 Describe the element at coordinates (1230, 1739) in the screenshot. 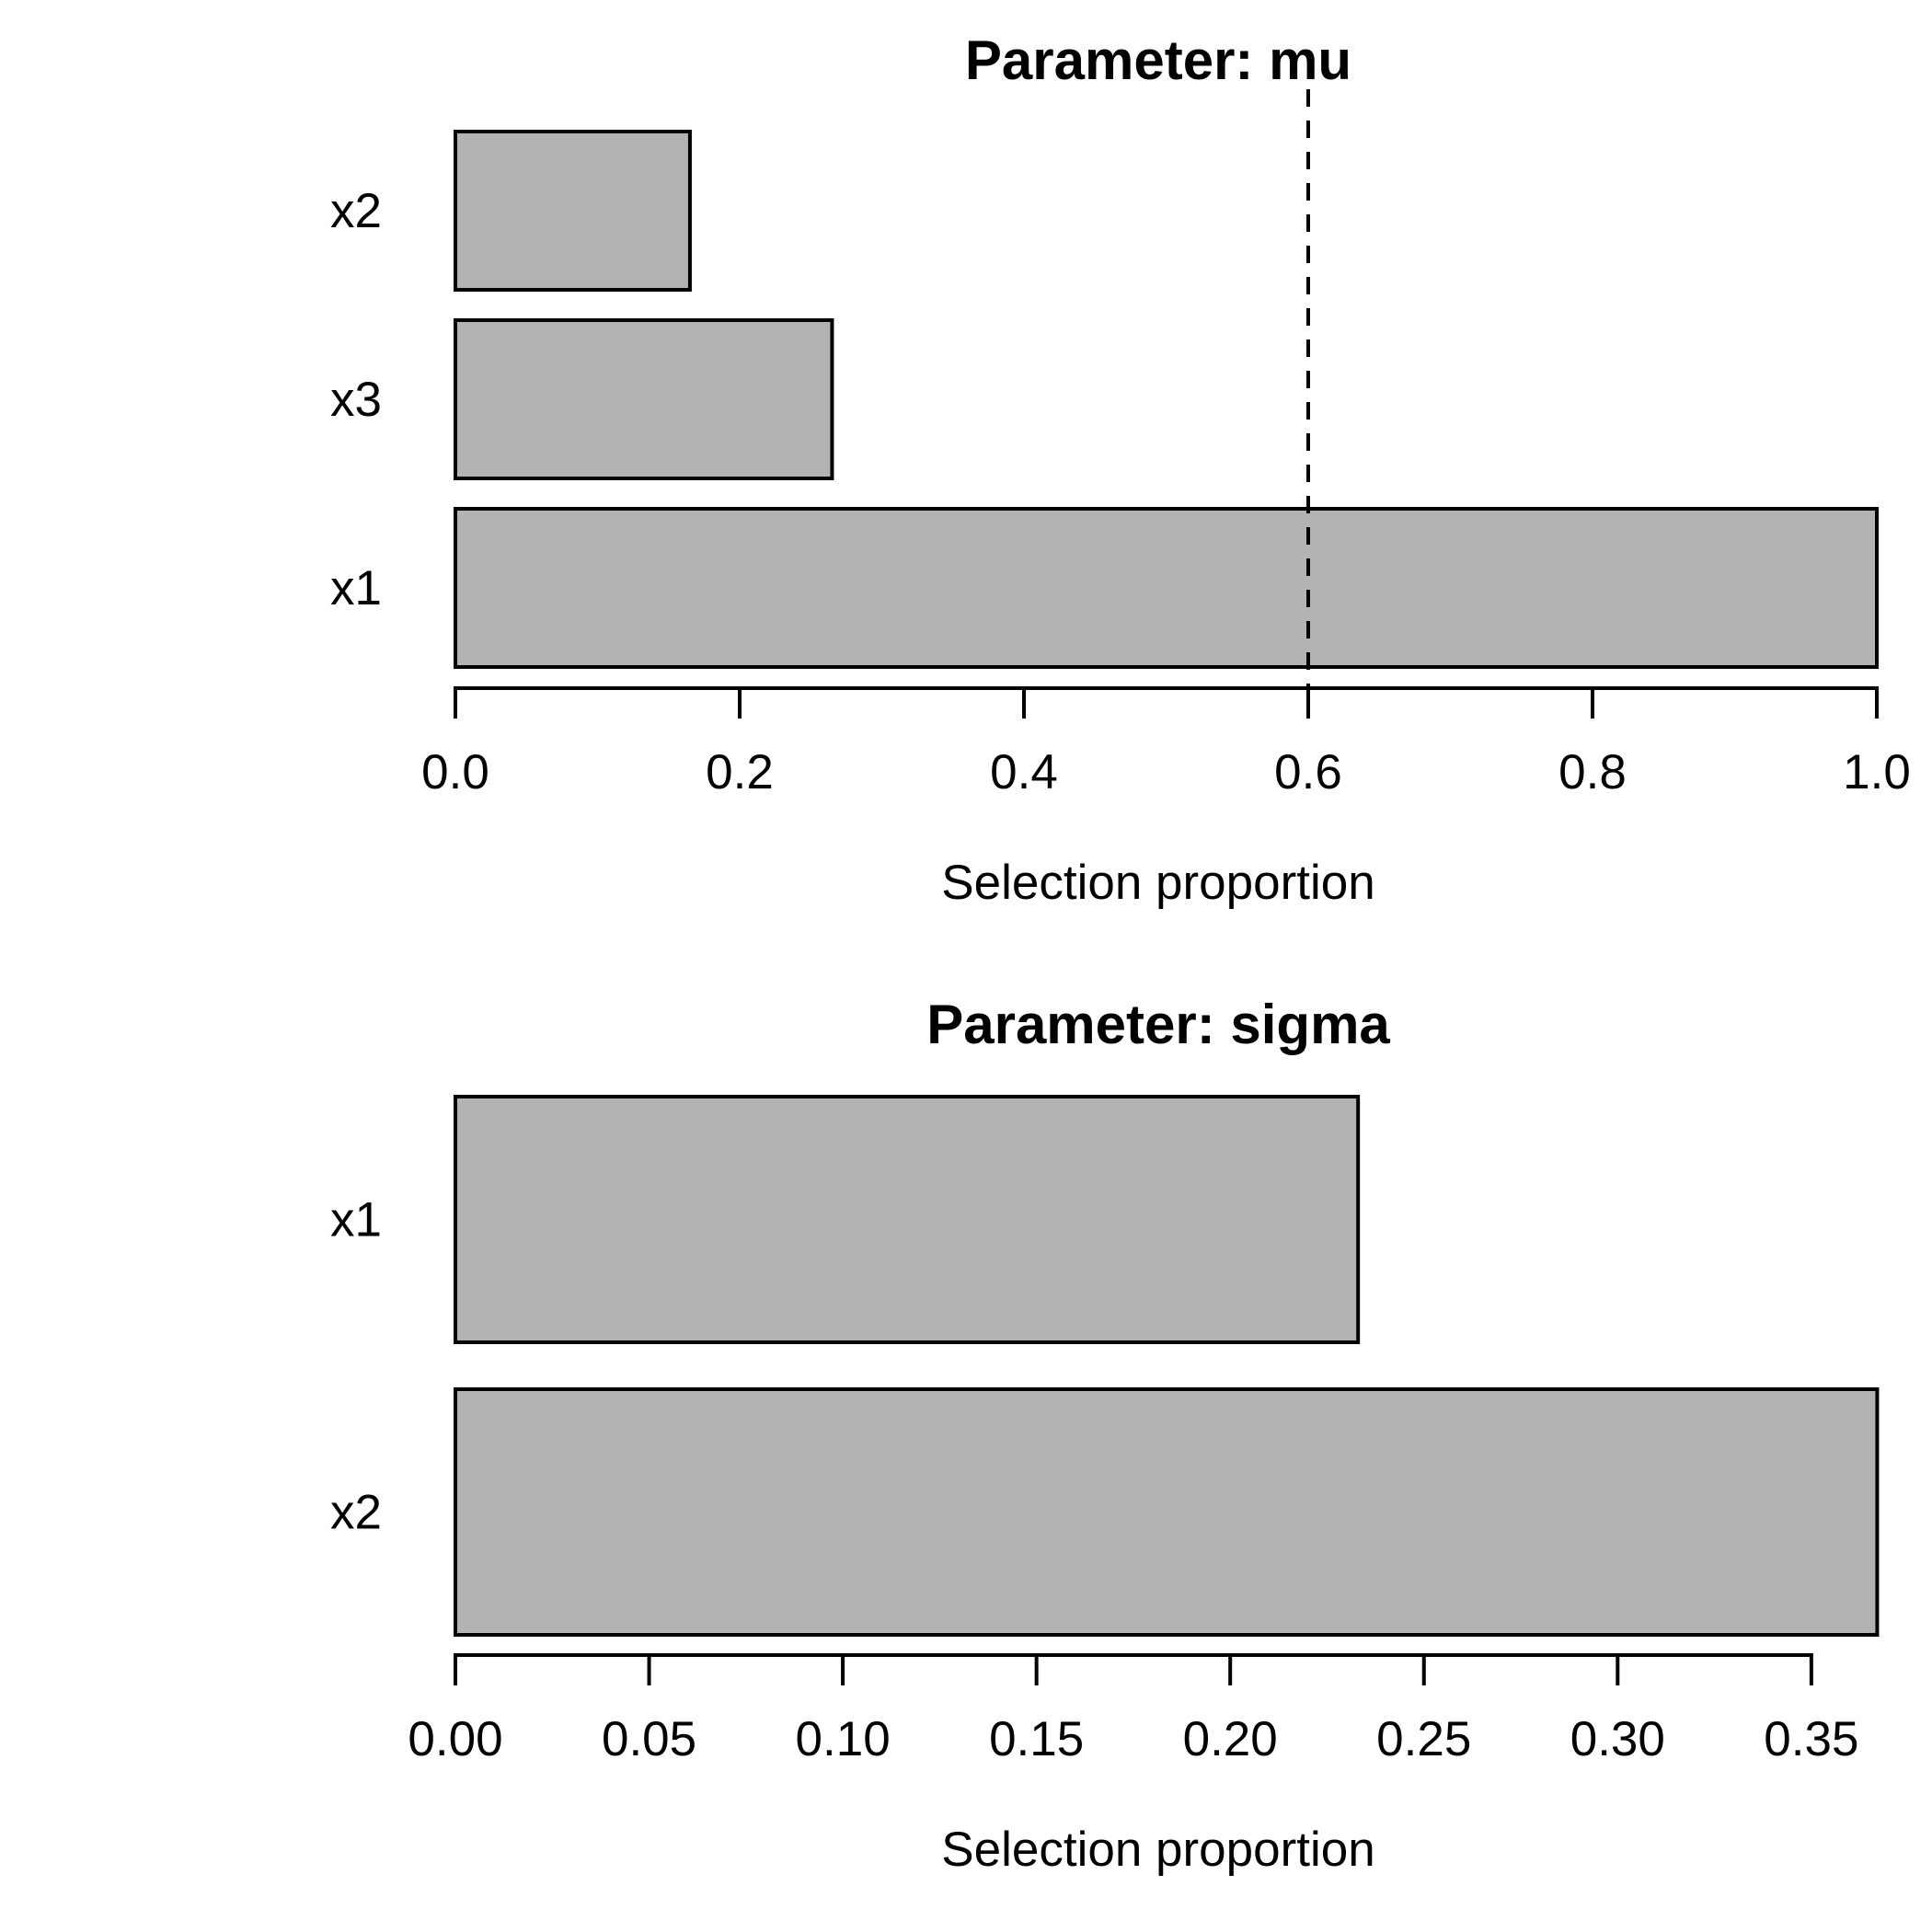

I see `x-axis-tick-label: 0.20` at that location.